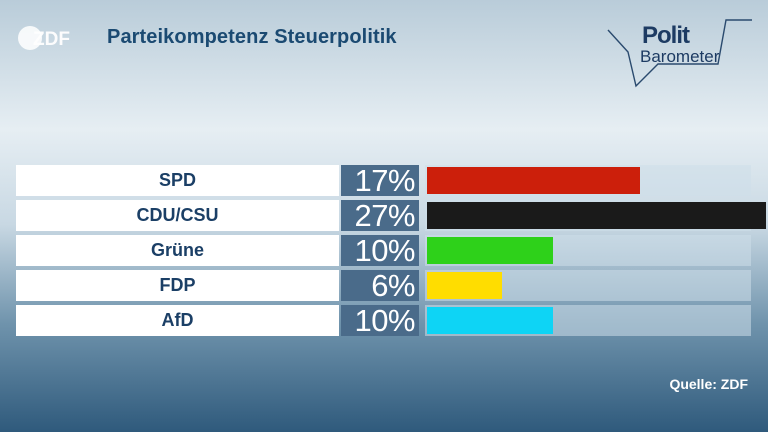 Image resolution: width=768 pixels, height=432 pixels. What do you see at coordinates (177, 215) in the screenshot?
I see `category-label: CDU/CSU` at bounding box center [177, 215].